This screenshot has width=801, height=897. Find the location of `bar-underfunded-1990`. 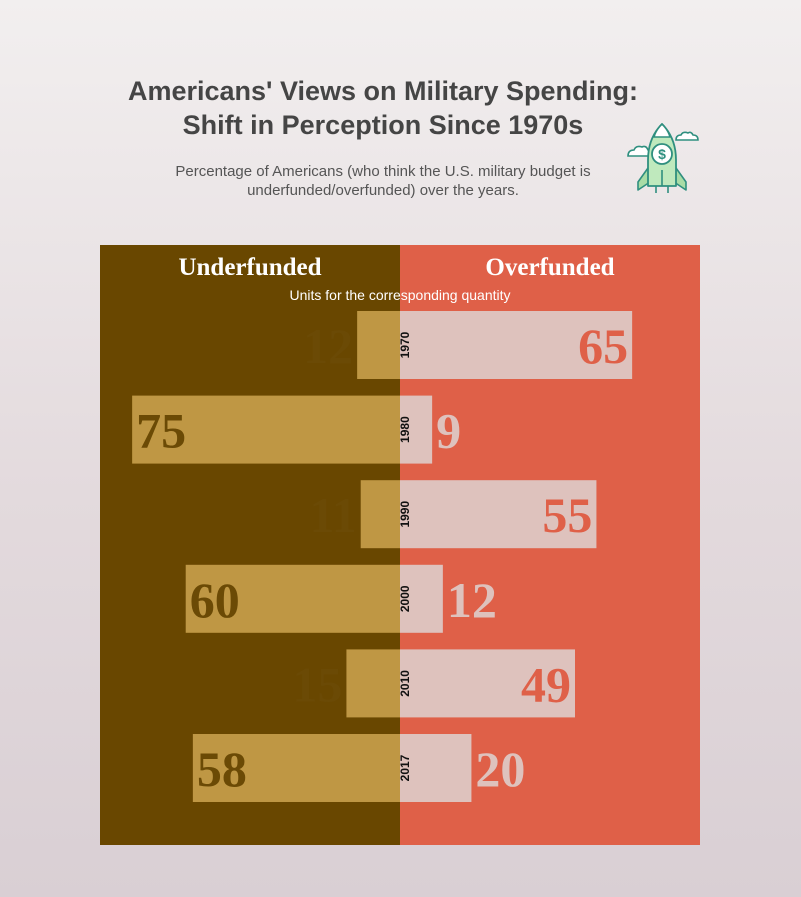

bar-underfunded-1990 is located at coordinates (380, 514).